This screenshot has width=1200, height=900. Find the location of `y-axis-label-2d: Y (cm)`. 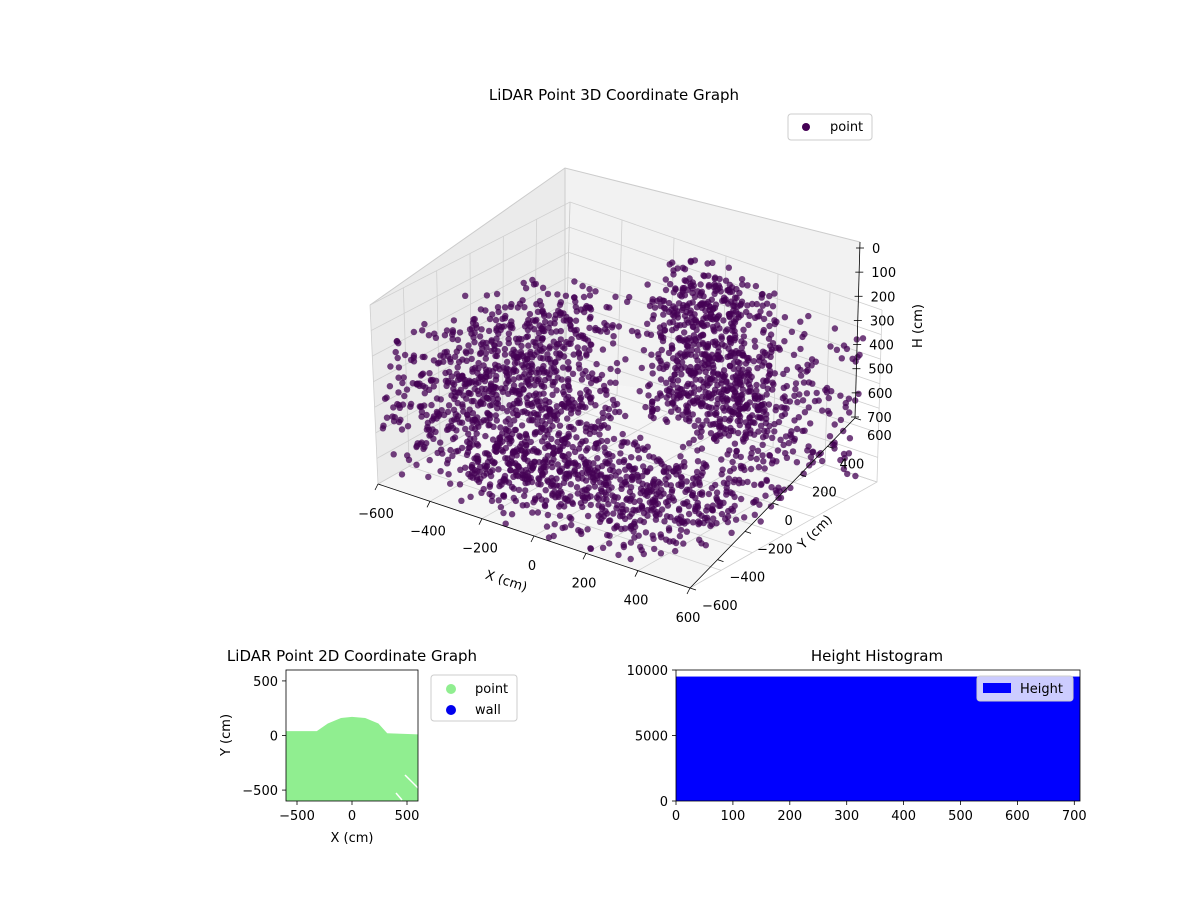

y-axis-label-2d: Y (cm) is located at coordinates (226, 735).